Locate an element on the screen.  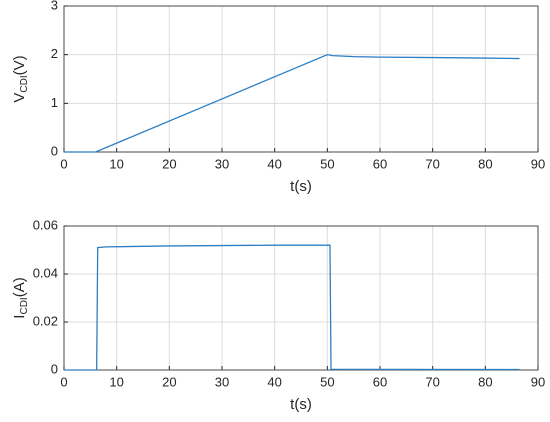
y-label-unit: (A) is located at coordinates (19, 287).